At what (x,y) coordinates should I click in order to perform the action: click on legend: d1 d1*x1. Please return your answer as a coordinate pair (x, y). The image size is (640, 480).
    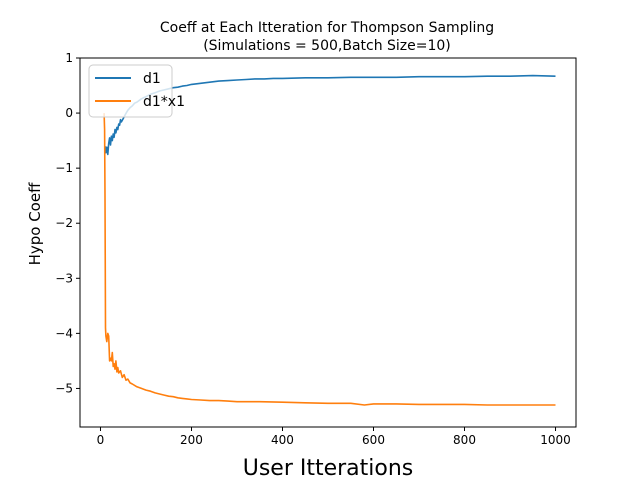
    Looking at the image, I should click on (136, 91).